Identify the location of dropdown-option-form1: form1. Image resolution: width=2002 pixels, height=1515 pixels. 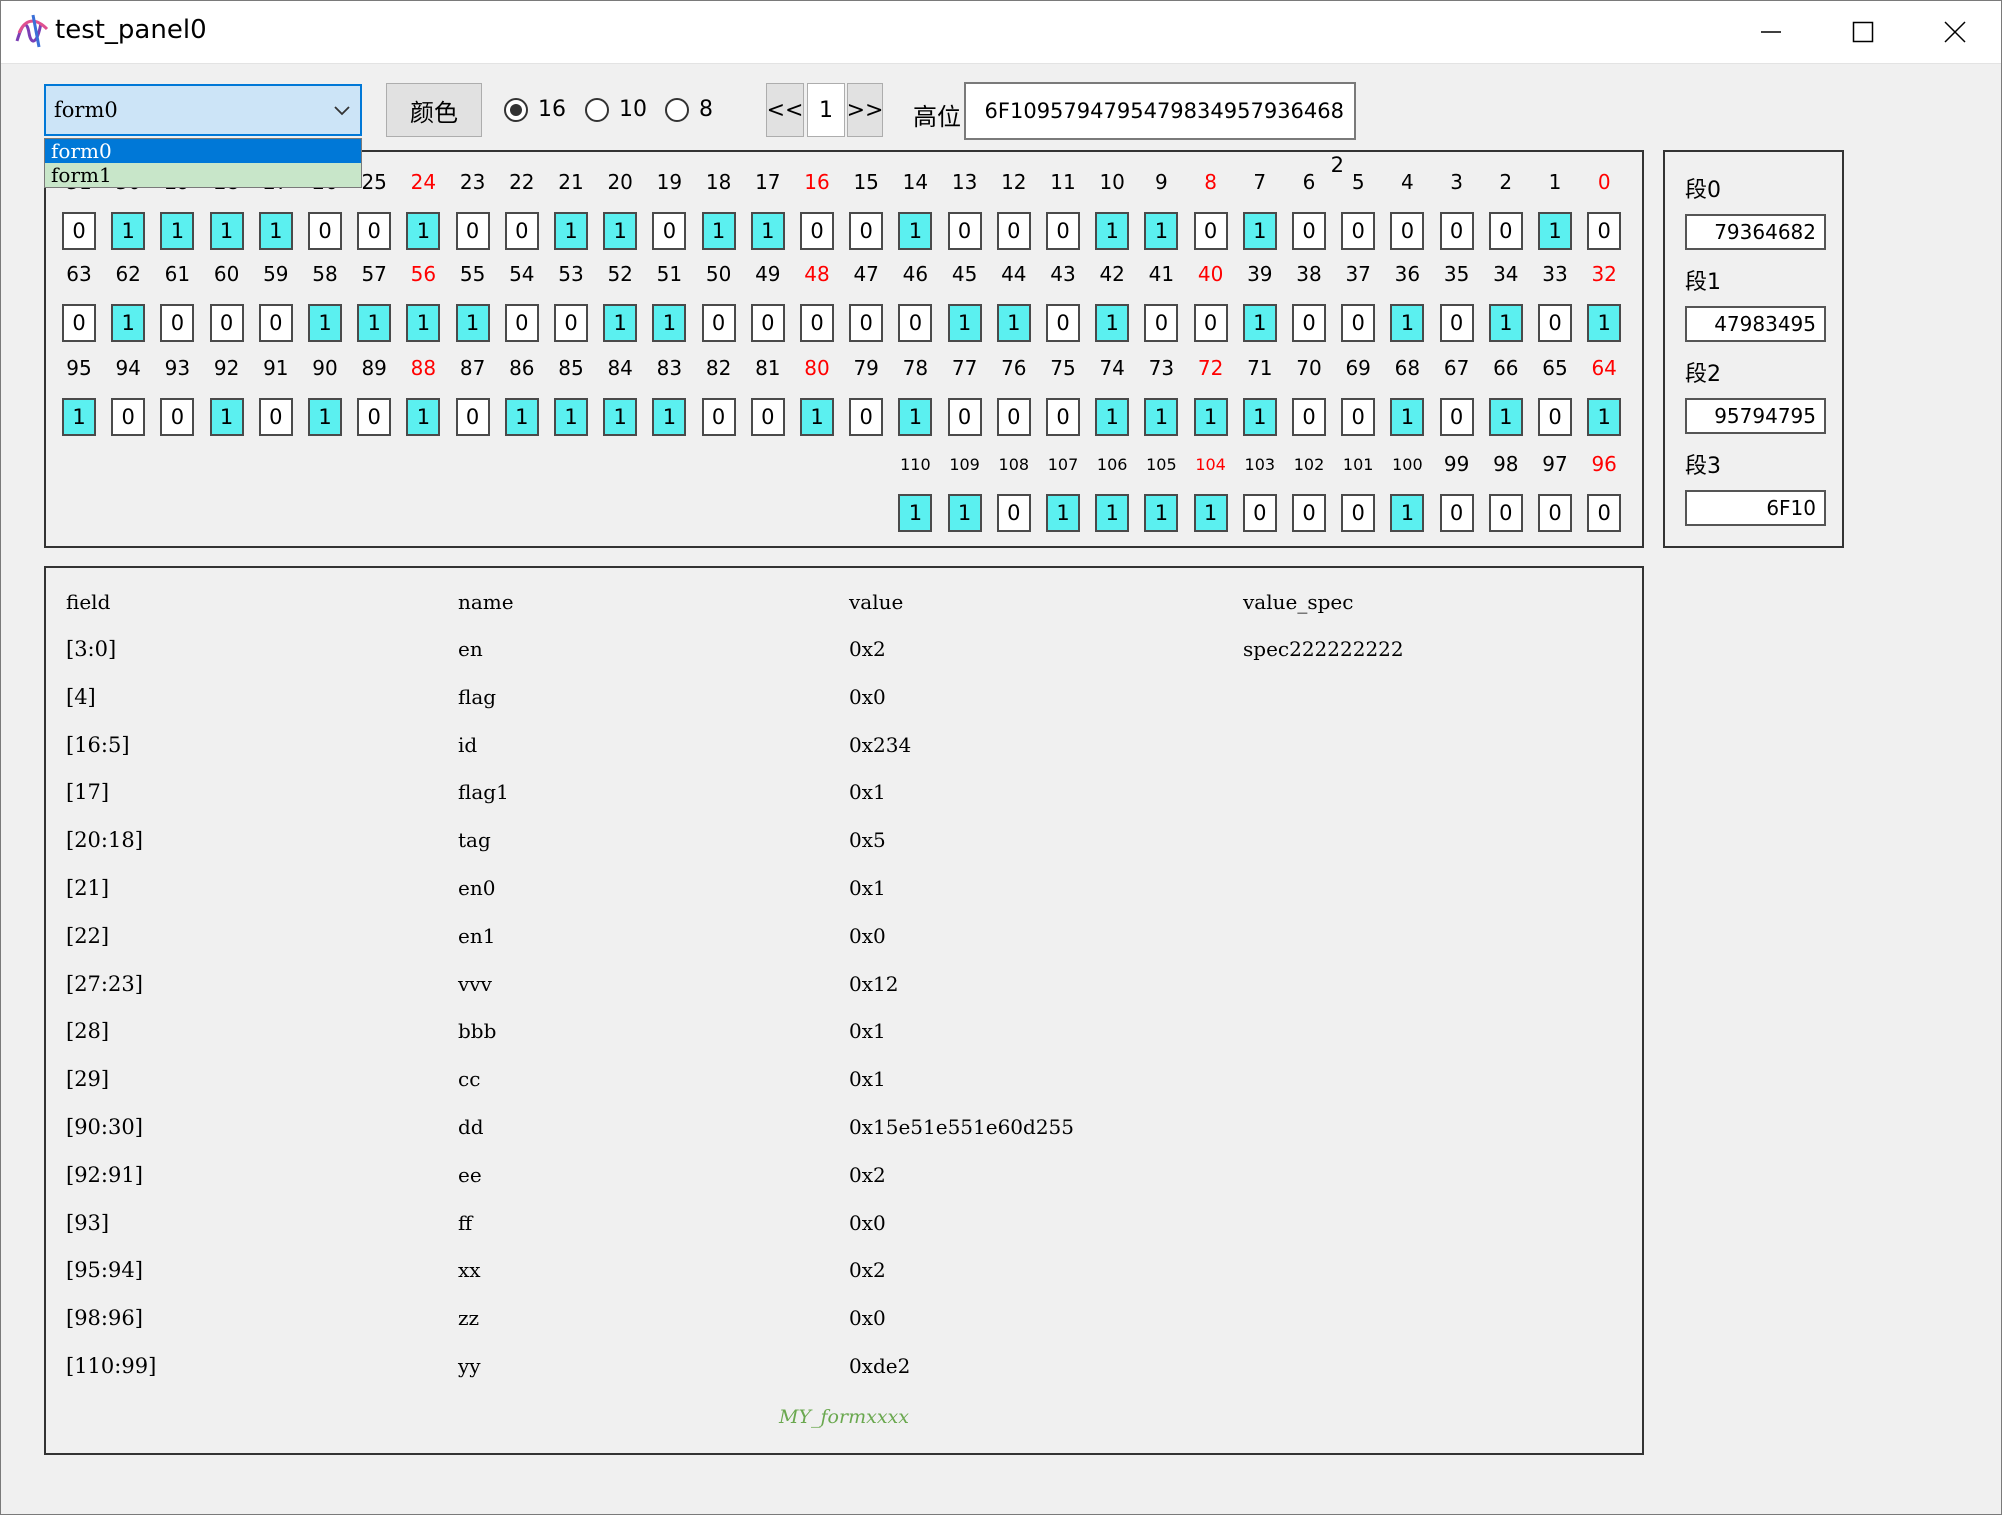
(203, 175).